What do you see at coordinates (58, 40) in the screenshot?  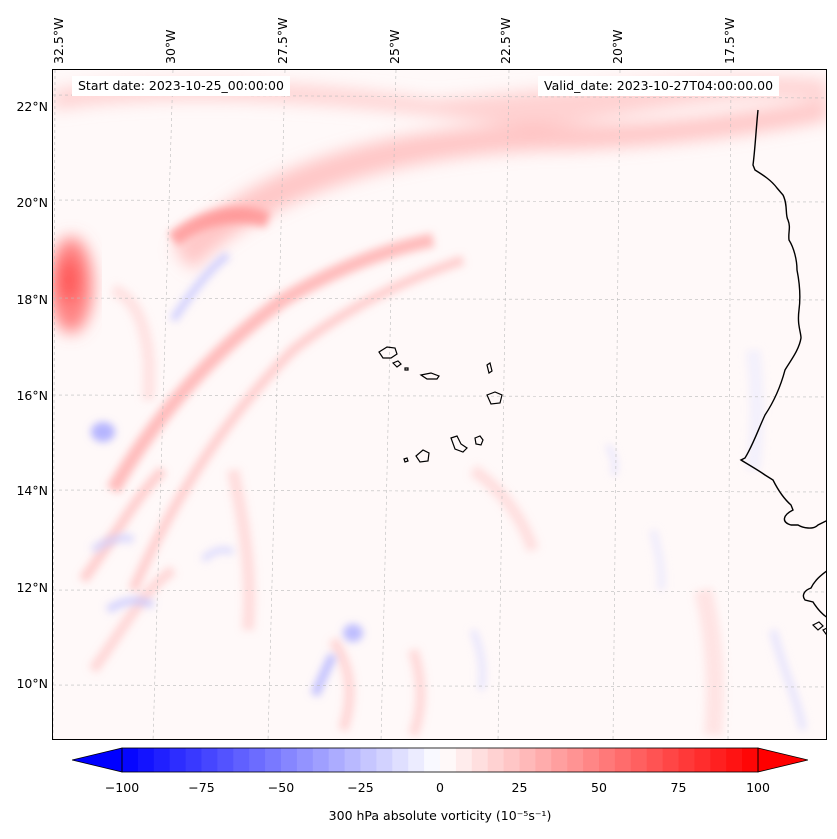 I see `longitude-label: 32.5°W` at bounding box center [58, 40].